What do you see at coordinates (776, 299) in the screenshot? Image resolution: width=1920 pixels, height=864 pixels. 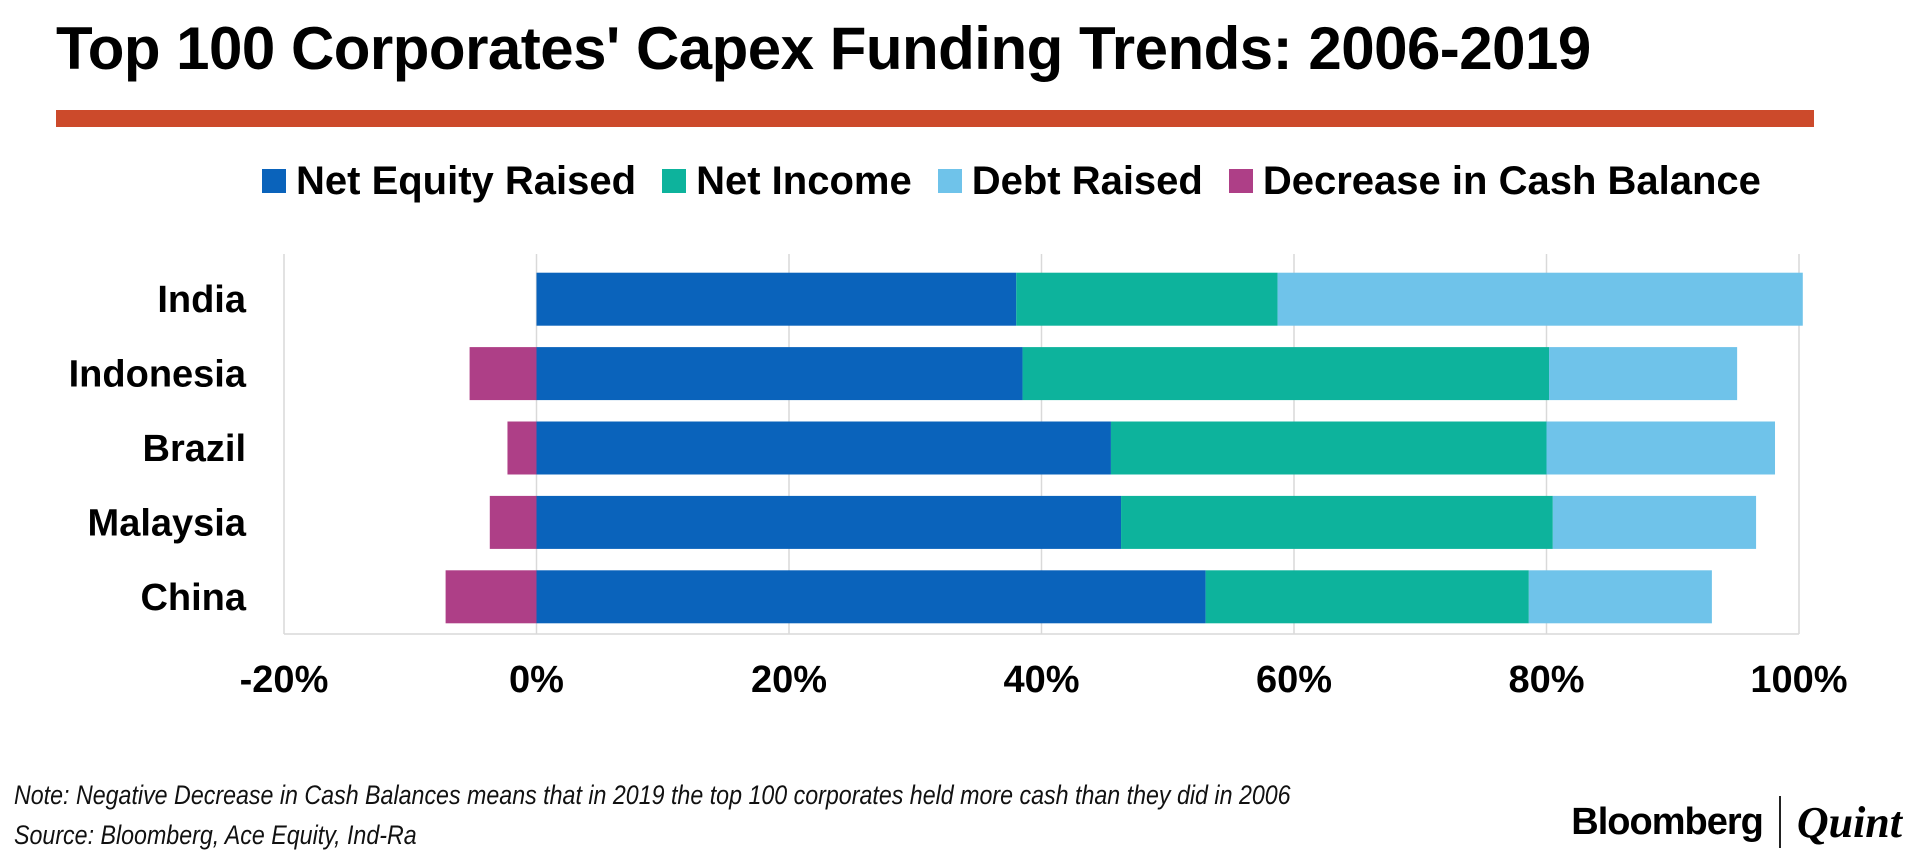 I see `bar-india-net-equity-raised` at bounding box center [776, 299].